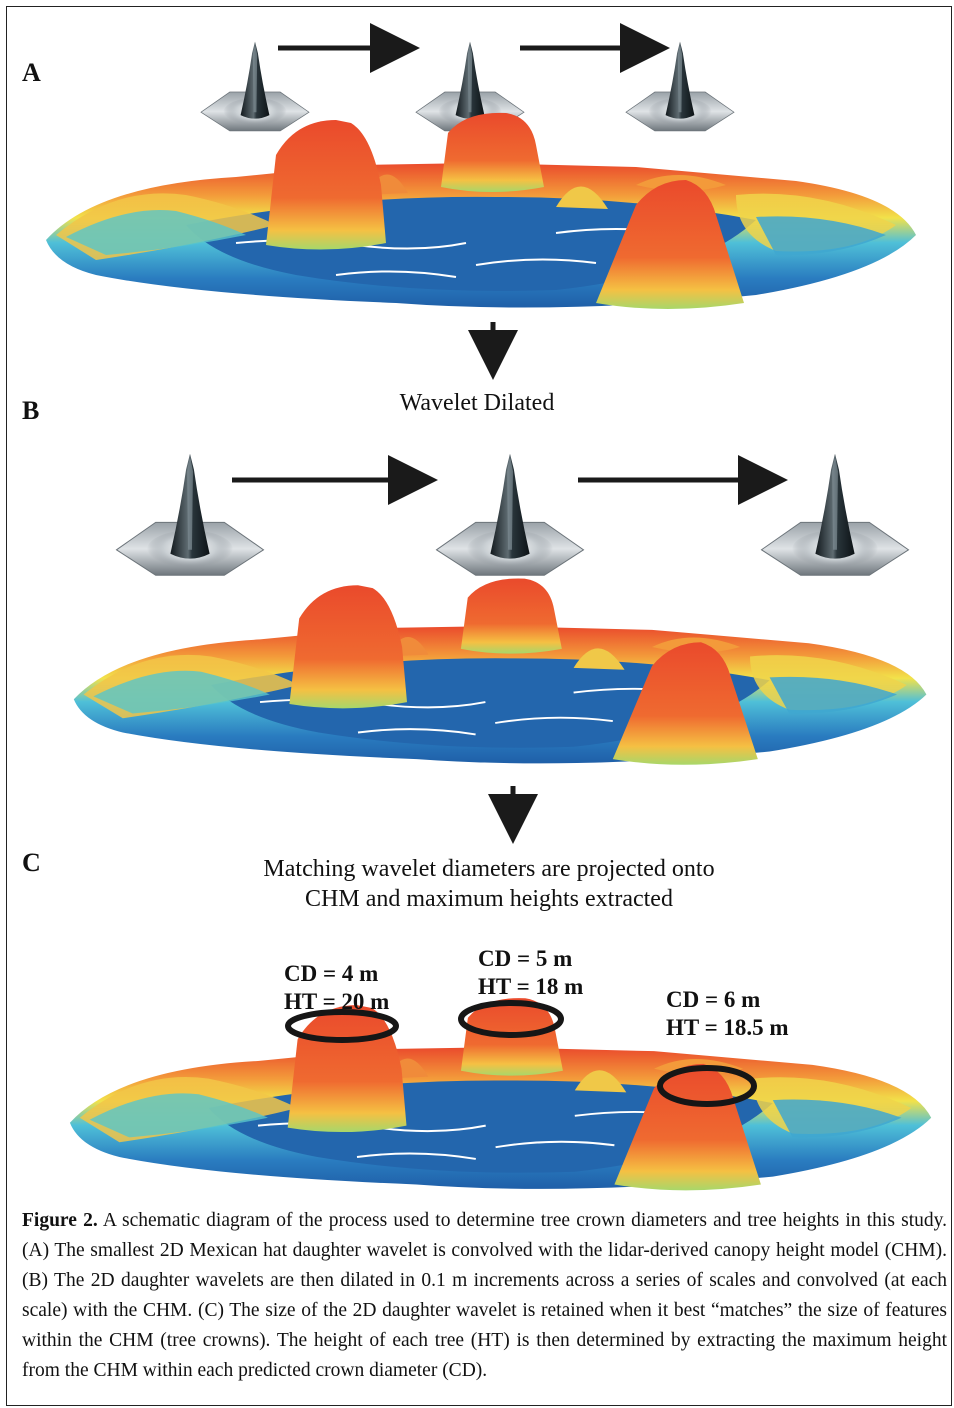 The image size is (954, 1408). I want to click on wavelet-a1, so click(255, 86).